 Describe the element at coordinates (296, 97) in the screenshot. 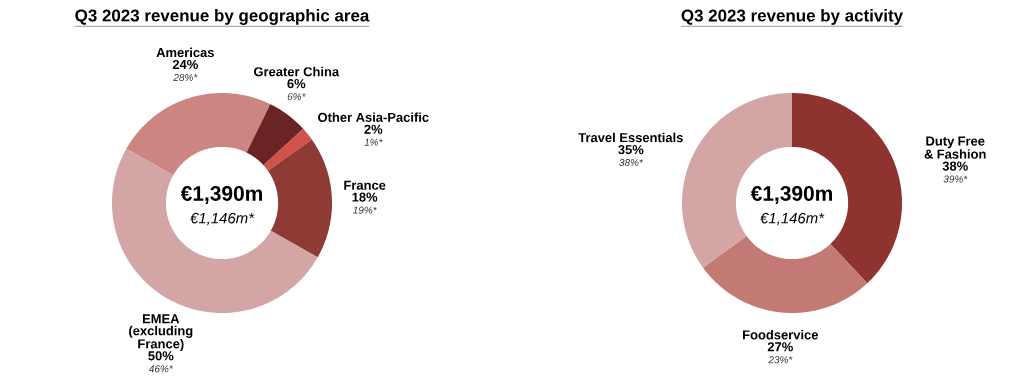

I see `text: 6%*` at that location.